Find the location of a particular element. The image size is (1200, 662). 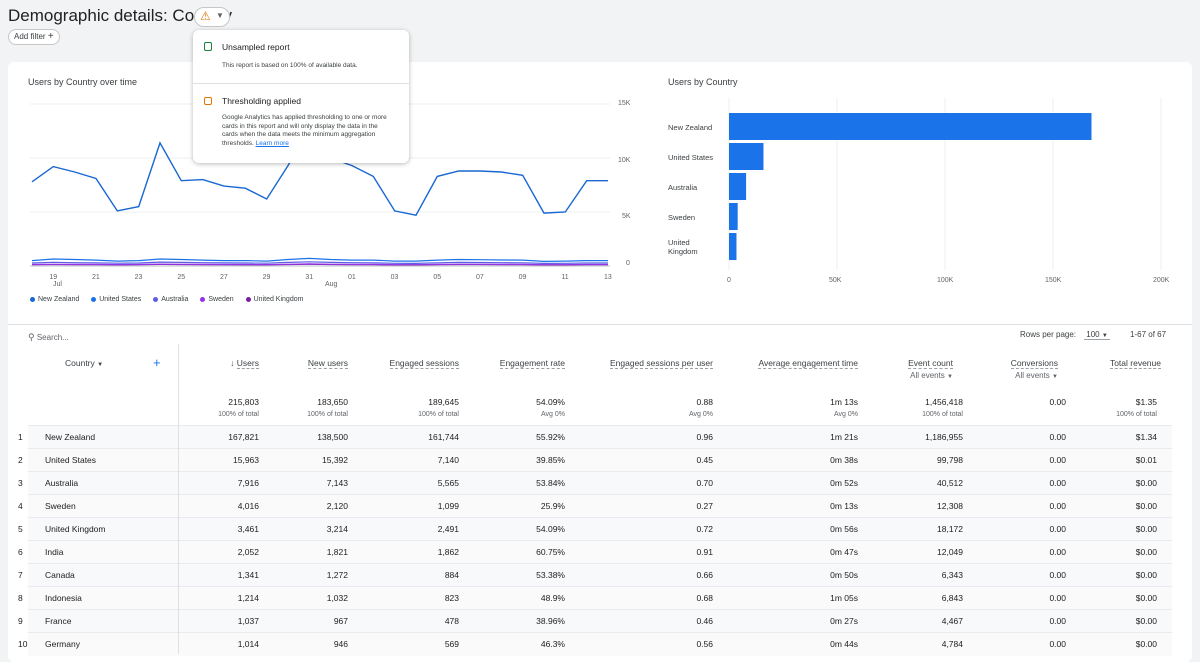

add-filter-label: Add filter is located at coordinates (30, 36).